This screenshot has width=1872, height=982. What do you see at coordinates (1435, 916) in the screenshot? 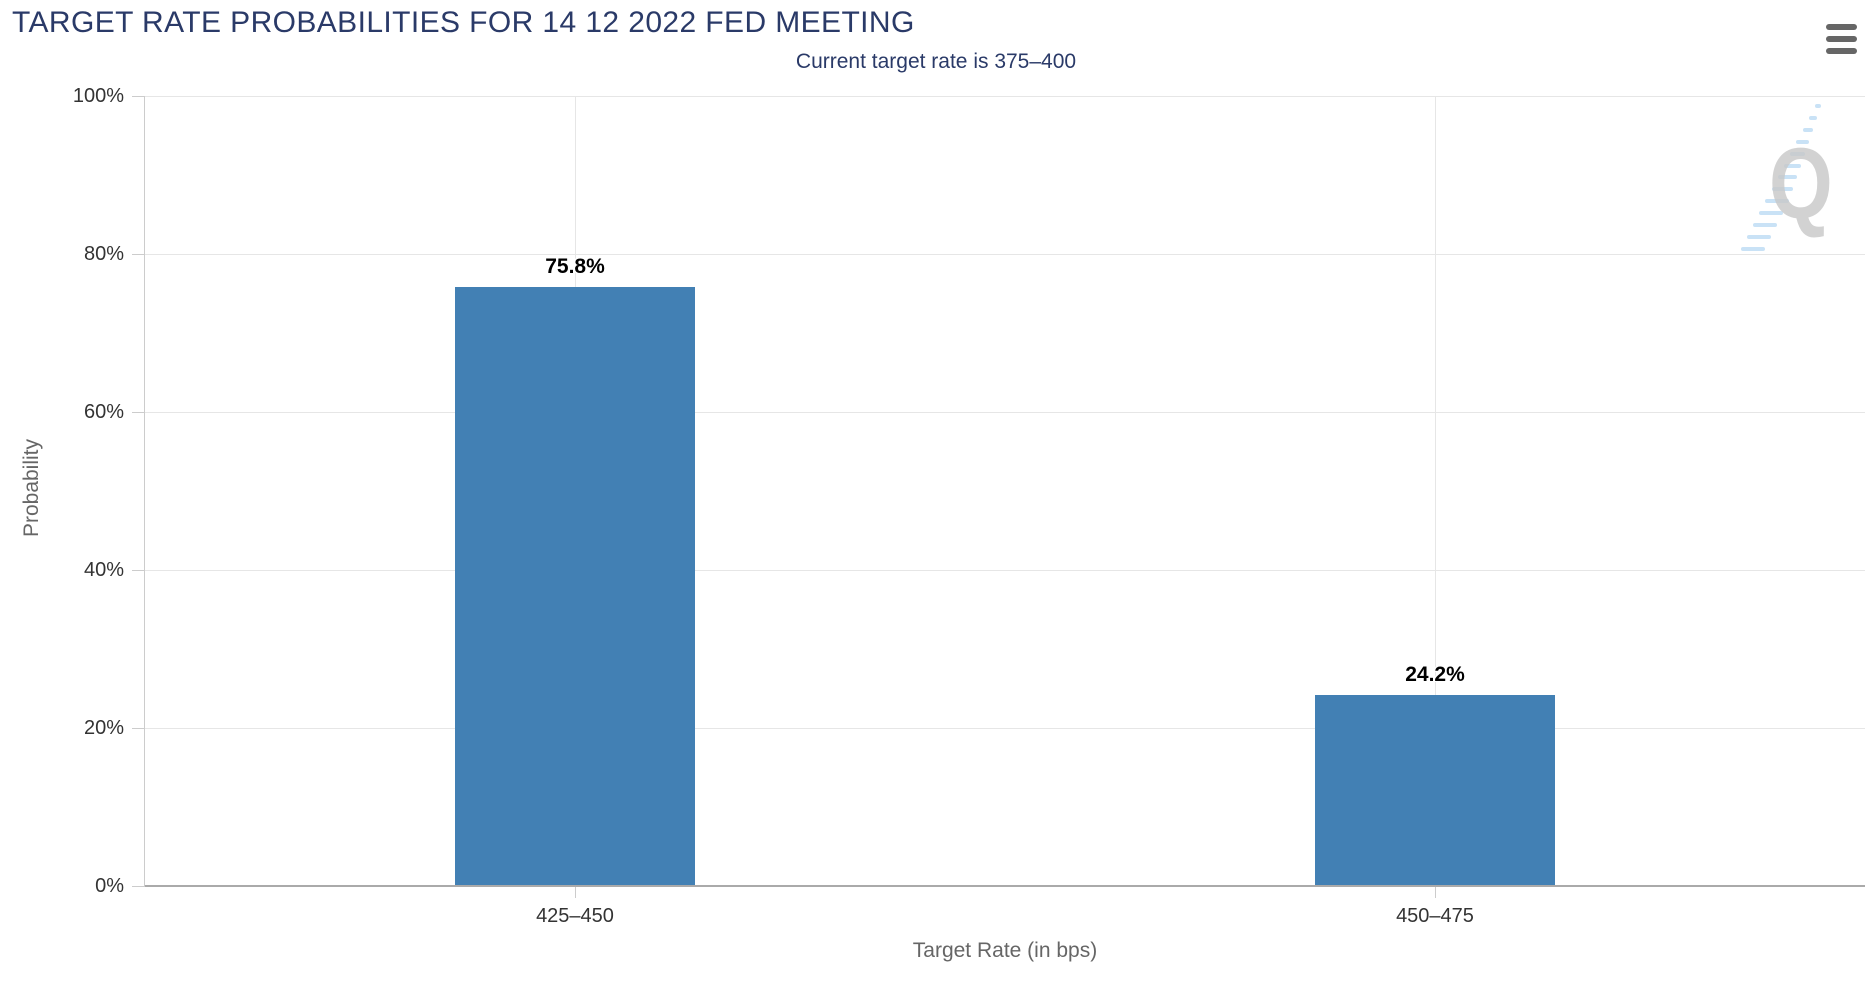
I see `x-axis-label: 450–475` at bounding box center [1435, 916].